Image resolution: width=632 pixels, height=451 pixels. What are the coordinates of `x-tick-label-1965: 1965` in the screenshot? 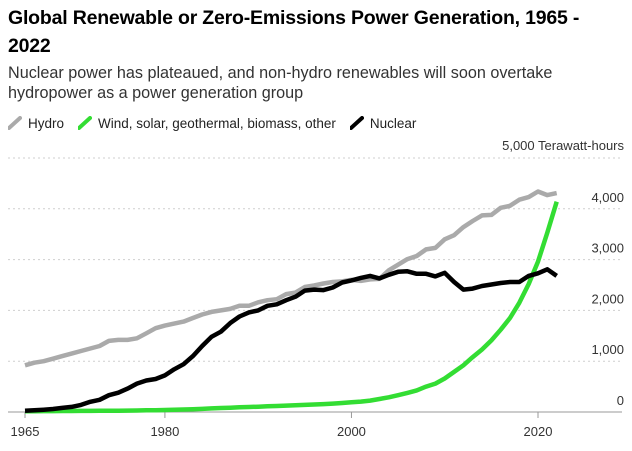 It's located at (25, 431).